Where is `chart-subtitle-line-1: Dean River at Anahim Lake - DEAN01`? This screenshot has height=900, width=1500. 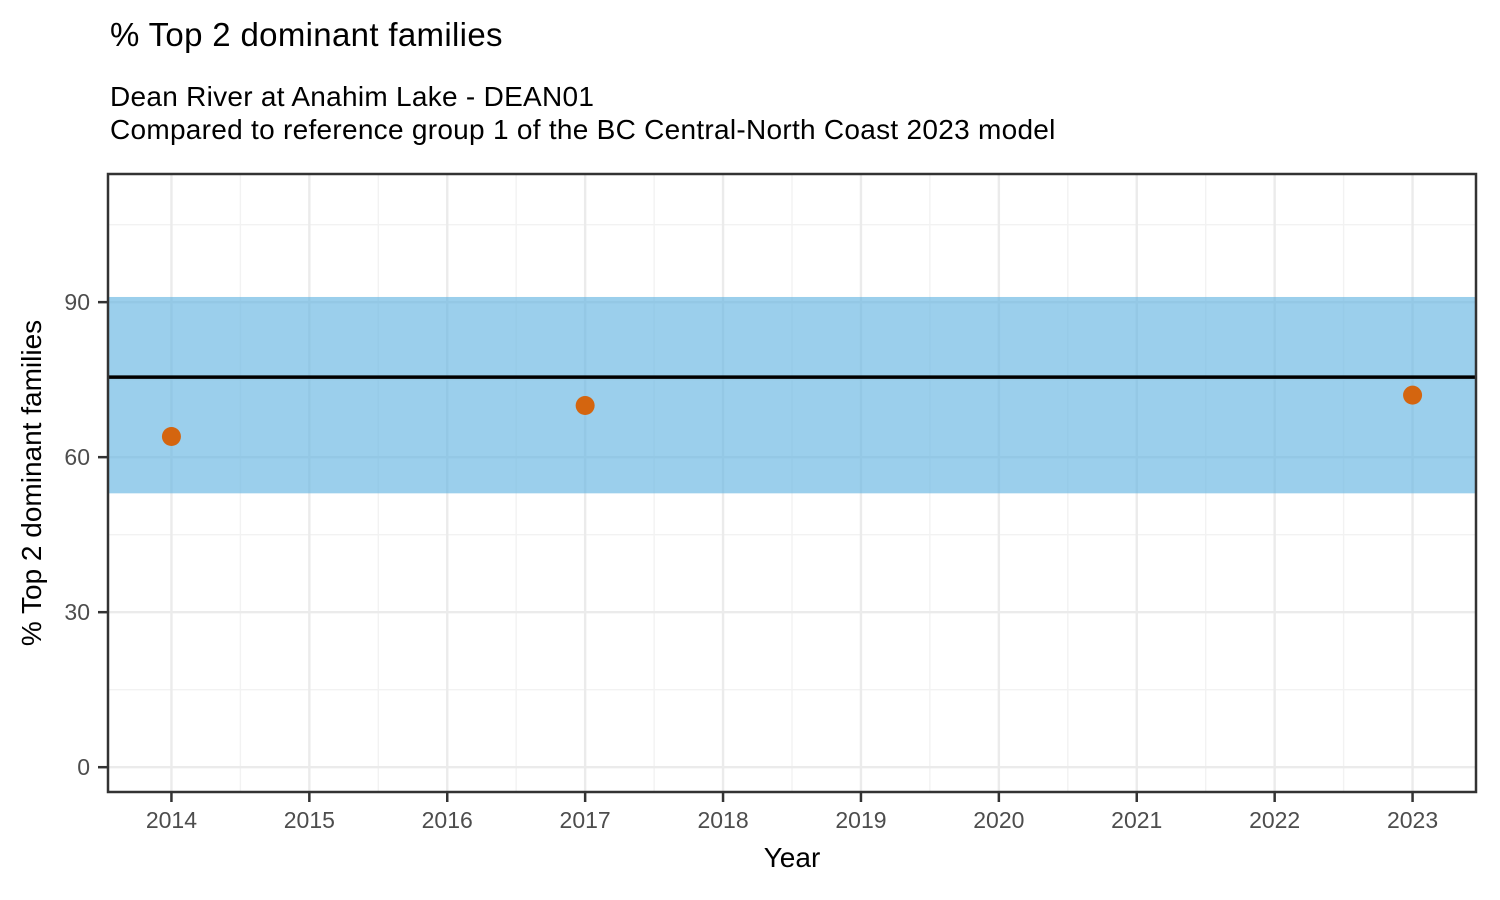
chart-subtitle-line-1: Dean River at Anahim Lake - DEAN01 is located at coordinates (352, 96).